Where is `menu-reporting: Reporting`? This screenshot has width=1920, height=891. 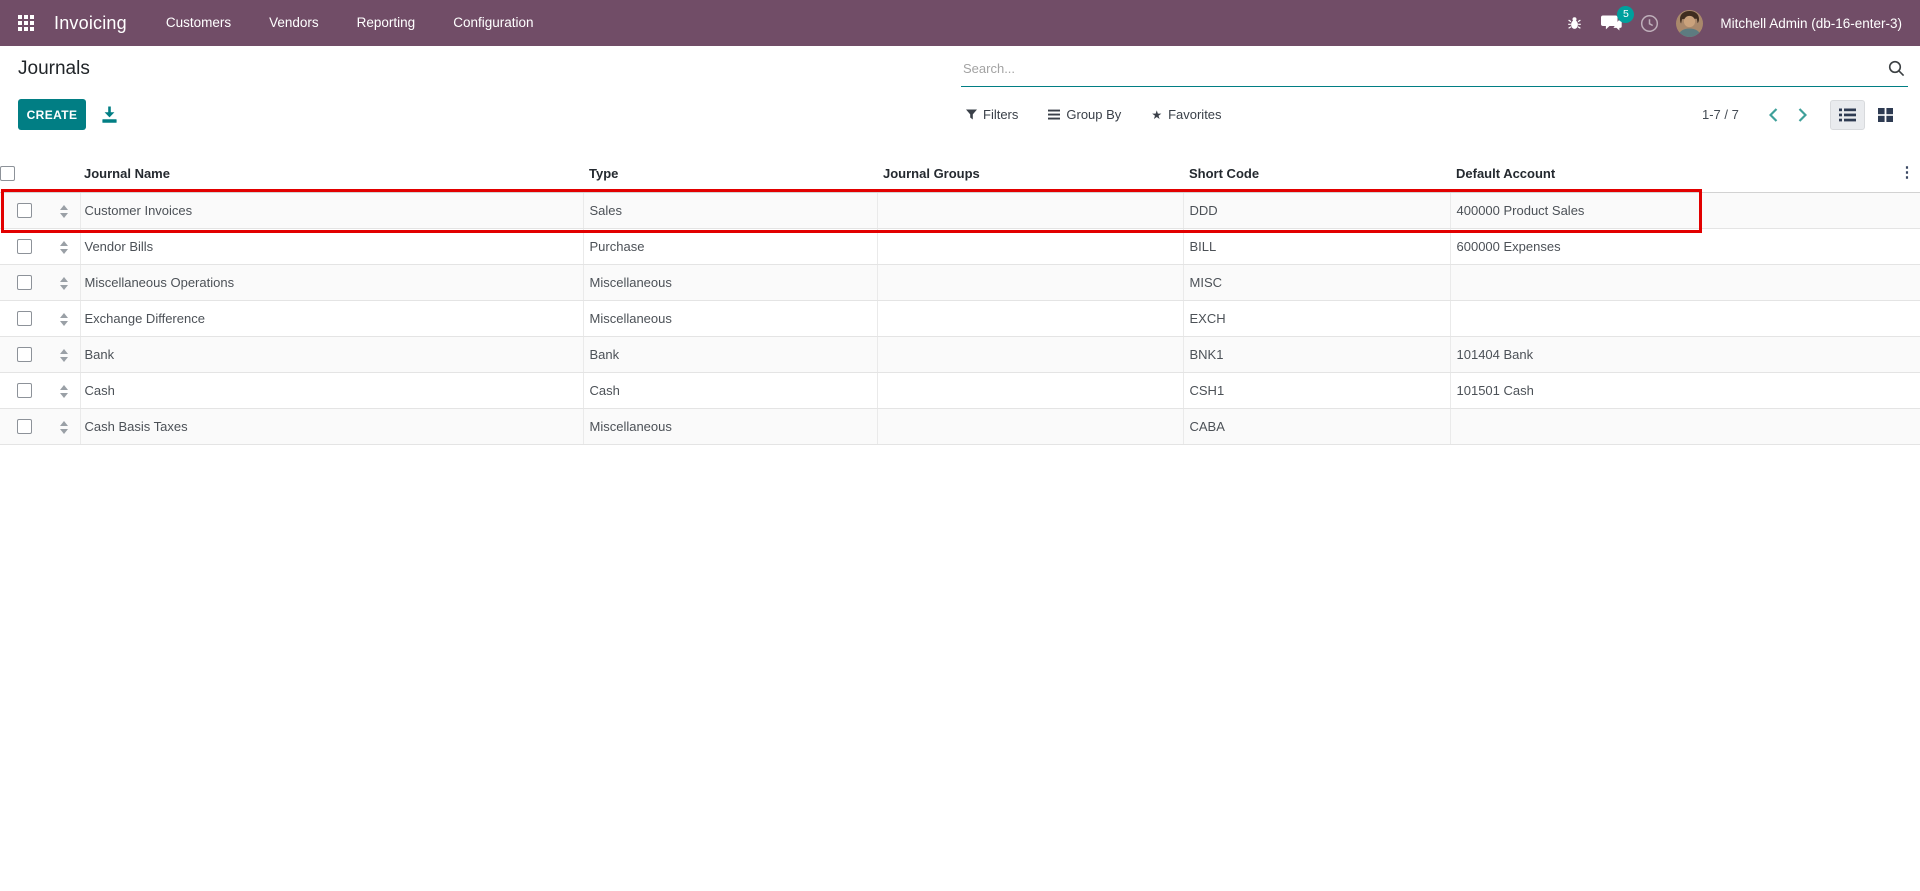
menu-reporting: Reporting is located at coordinates (386, 22).